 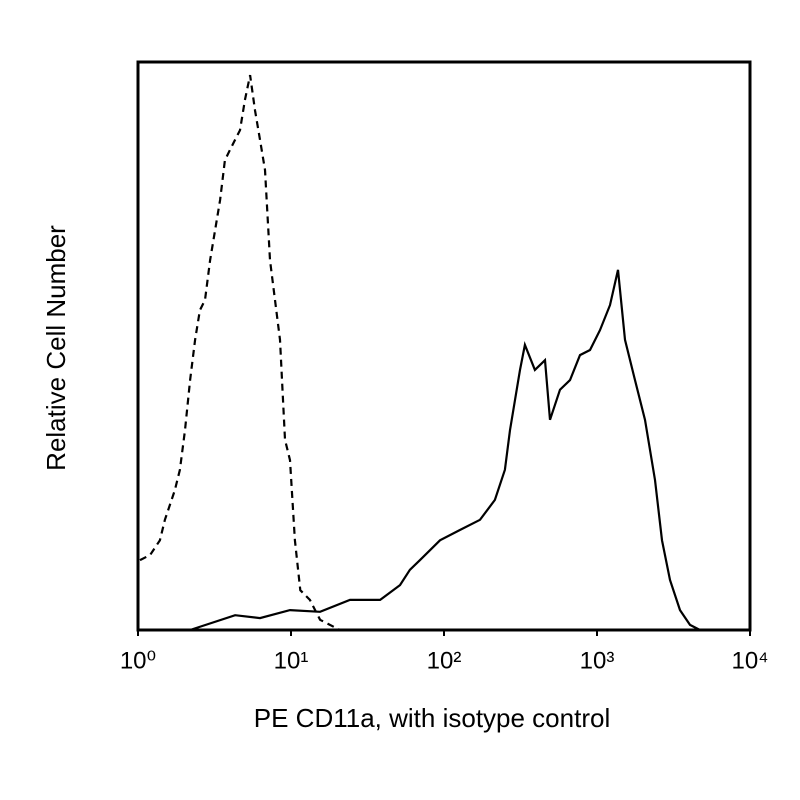 What do you see at coordinates (749, 660) in the screenshot?
I see `x-tick-label: 10⁴` at bounding box center [749, 660].